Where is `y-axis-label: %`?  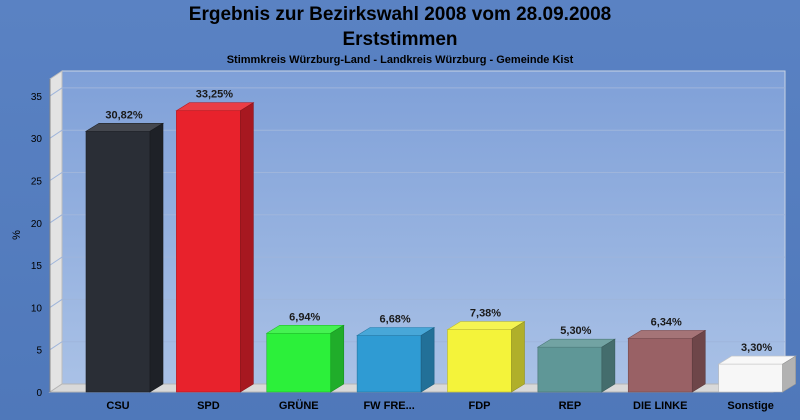
y-axis-label: % is located at coordinates (17, 235).